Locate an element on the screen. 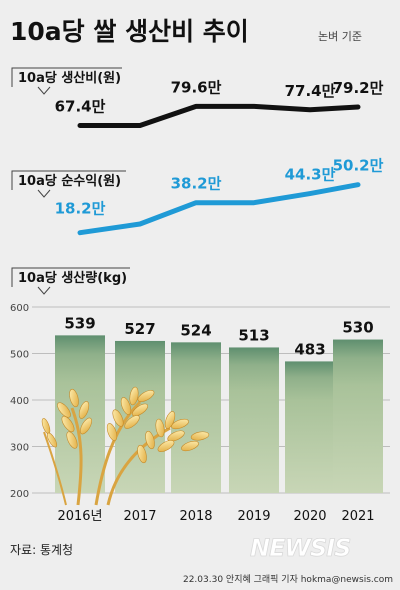 Image resolution: width=400 pixels, height=590 pixels. y-tick-label: 200 is located at coordinates (19, 494).